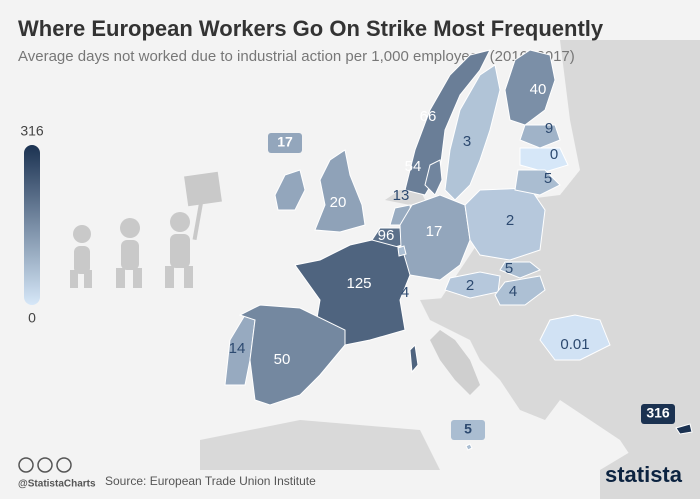  Describe the element at coordinates (401, 195) in the screenshot. I see `value-label: 13` at that location.